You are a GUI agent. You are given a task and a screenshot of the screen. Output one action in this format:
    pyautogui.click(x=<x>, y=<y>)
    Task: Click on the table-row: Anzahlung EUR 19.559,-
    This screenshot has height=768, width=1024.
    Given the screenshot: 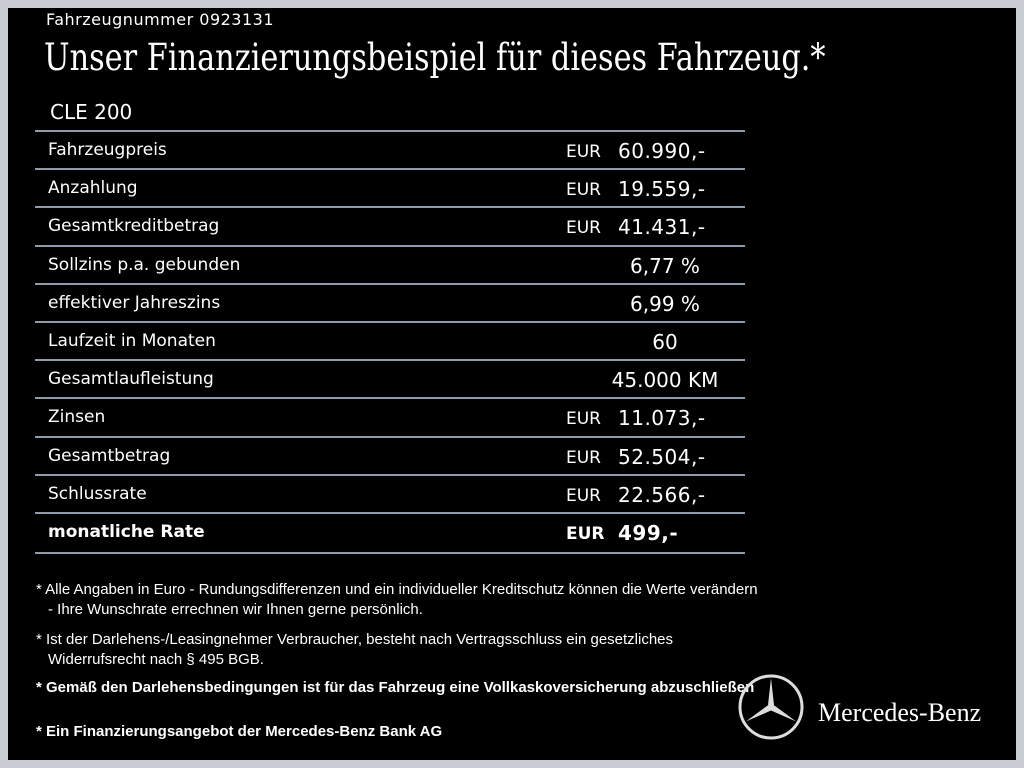 What is the action you would take?
    pyautogui.click(x=390, y=188)
    